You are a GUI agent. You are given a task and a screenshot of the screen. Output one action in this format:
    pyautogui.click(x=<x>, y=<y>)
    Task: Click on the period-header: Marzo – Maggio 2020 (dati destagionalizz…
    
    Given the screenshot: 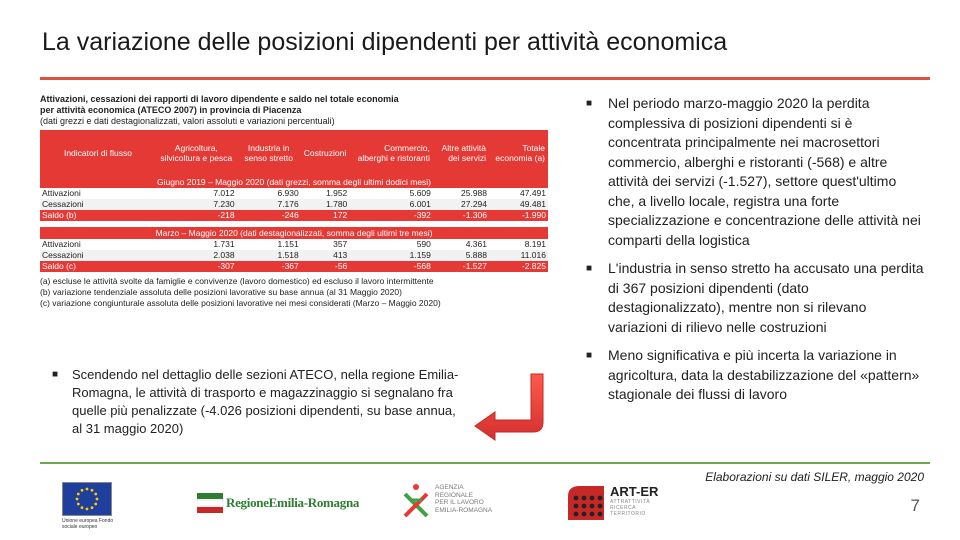 What is the action you would take?
    pyautogui.click(x=294, y=233)
    